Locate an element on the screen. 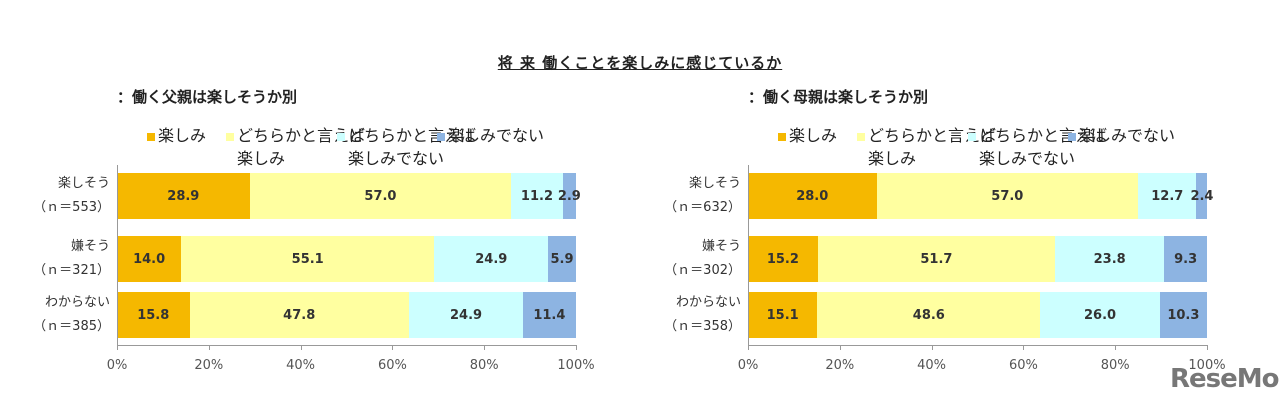  bar-segment: 11.4 is located at coordinates (549, 315).